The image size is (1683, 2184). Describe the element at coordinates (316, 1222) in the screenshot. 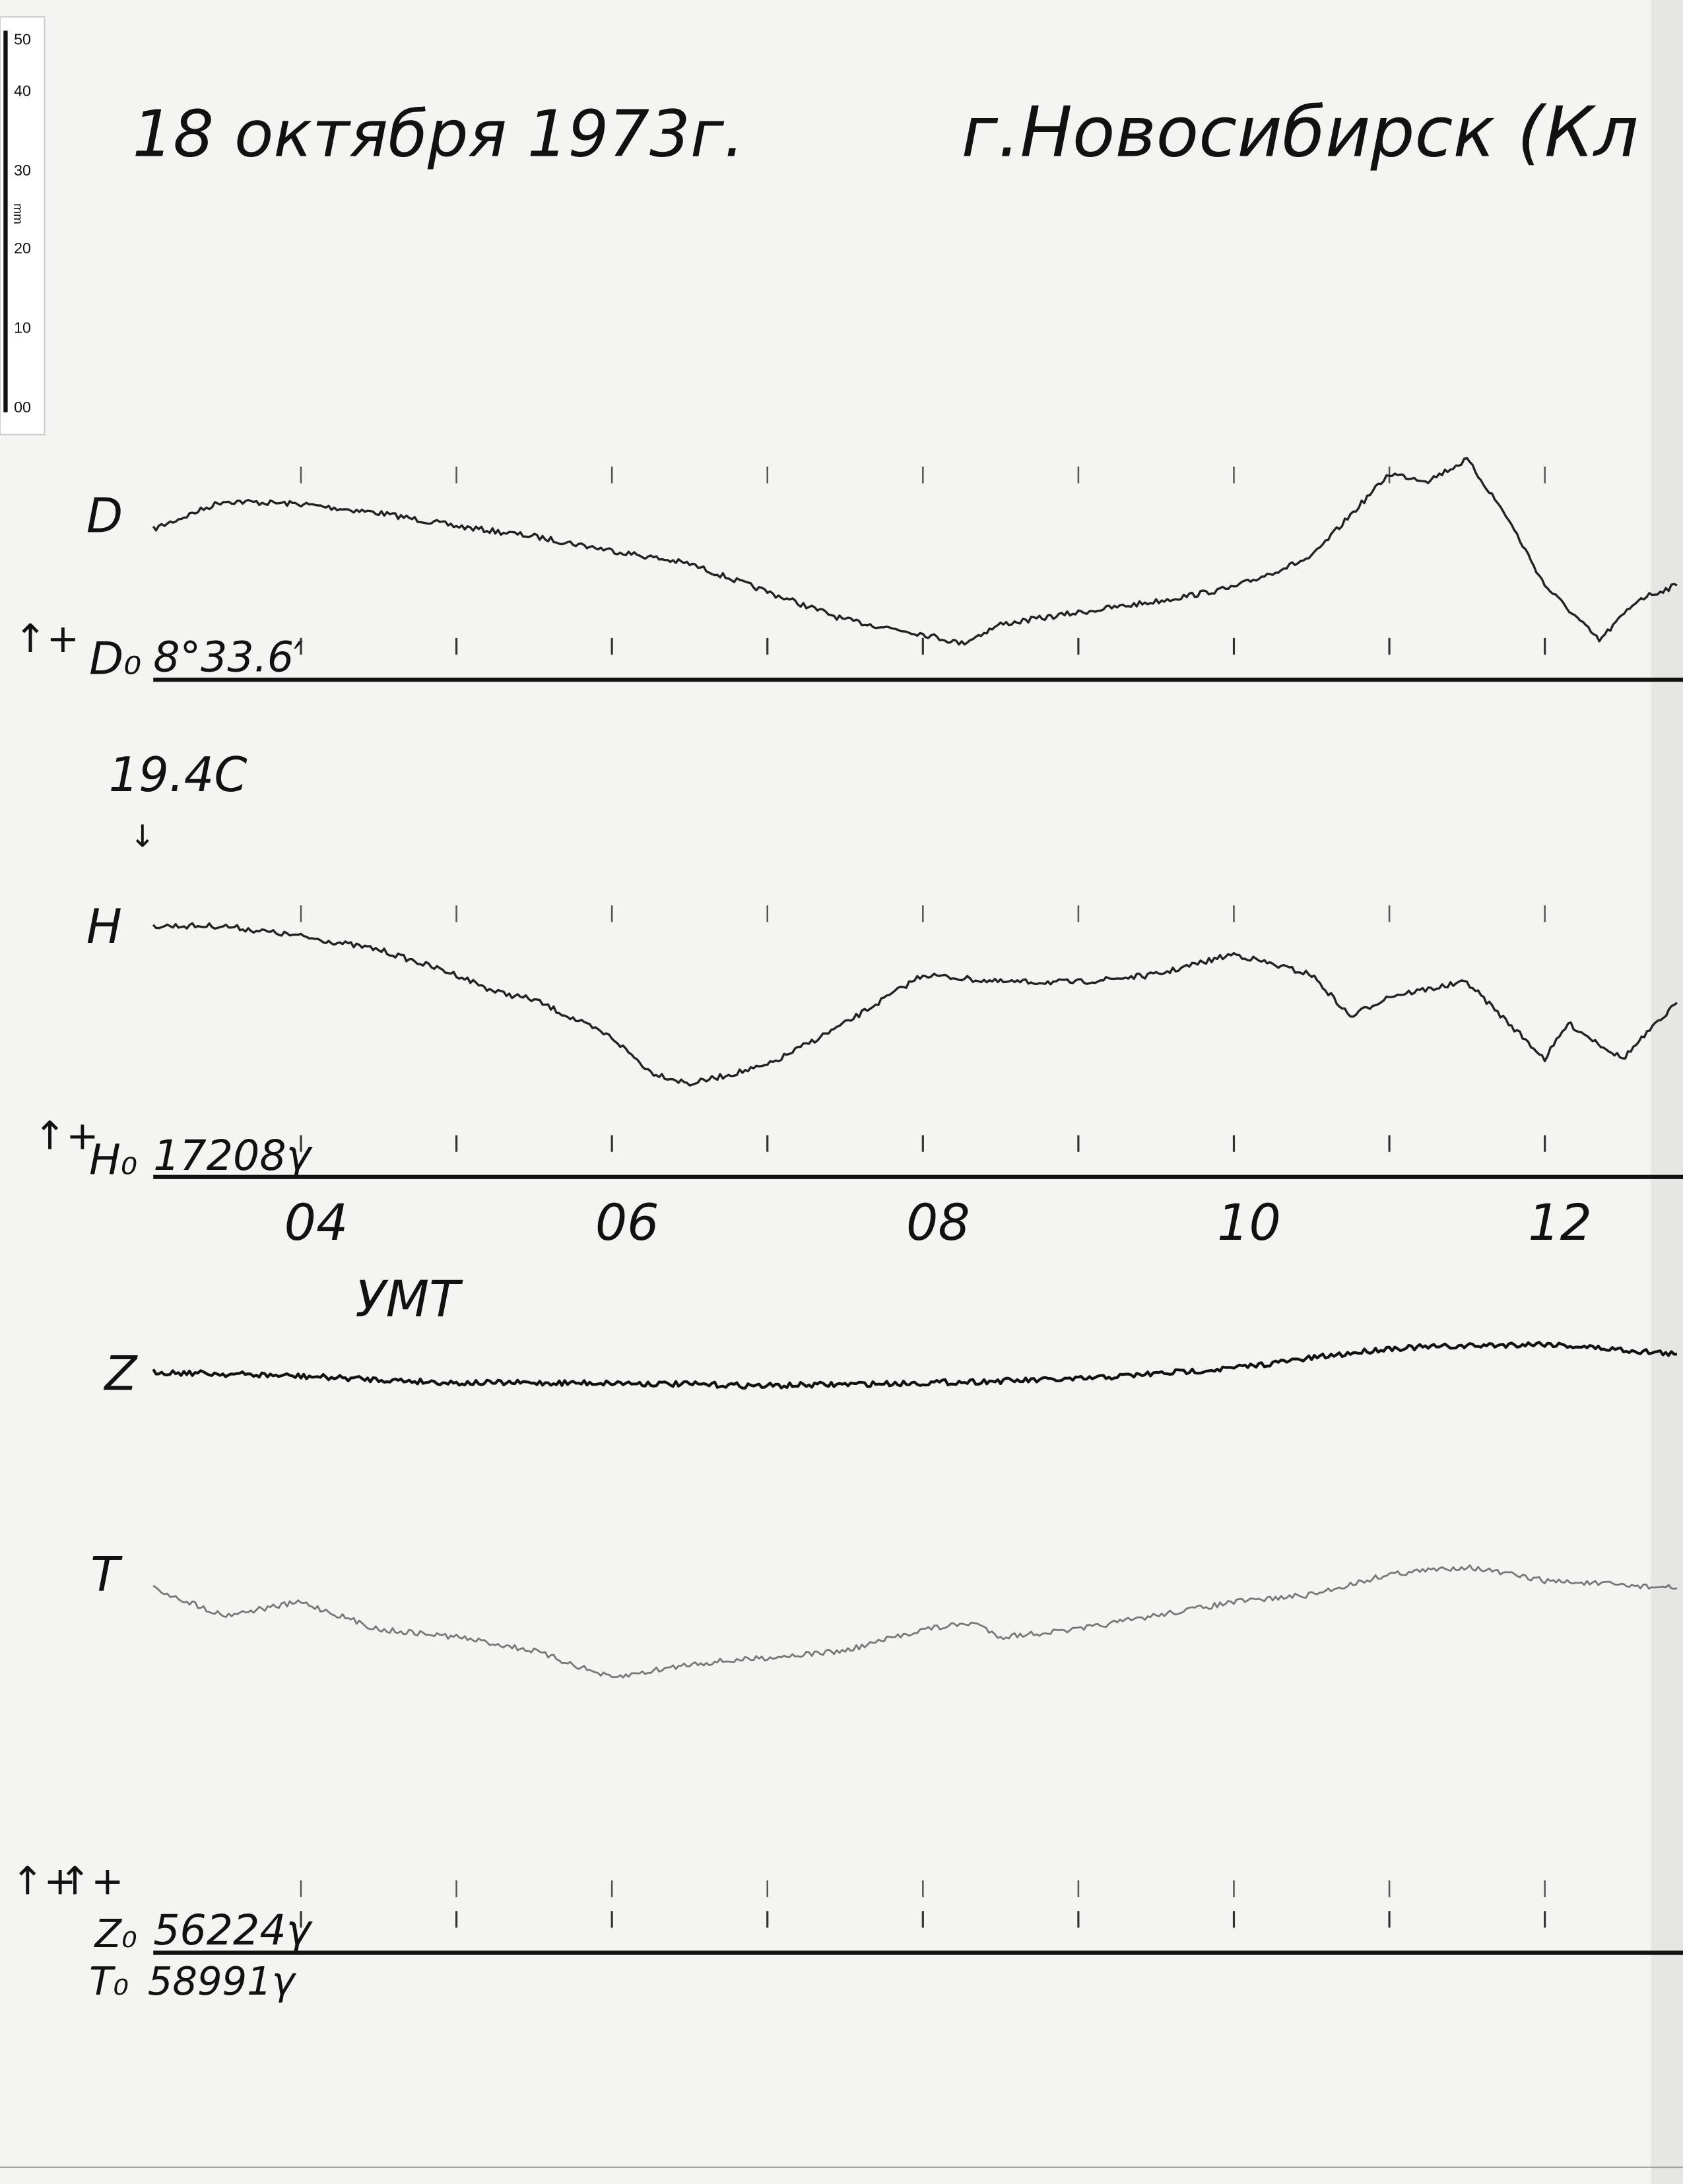

I see `time-tick-label: 04` at that location.